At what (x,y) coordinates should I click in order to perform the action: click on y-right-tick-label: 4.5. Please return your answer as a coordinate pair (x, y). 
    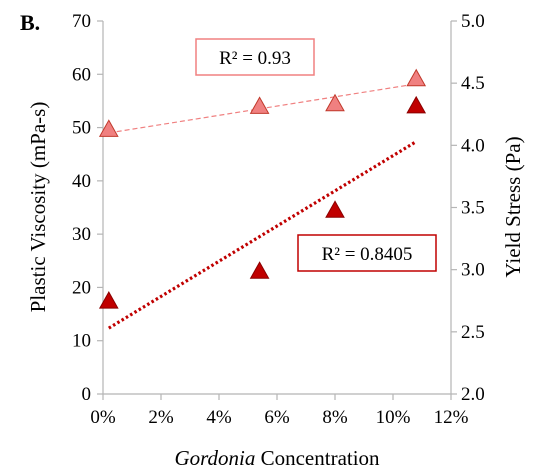
    Looking at the image, I should click on (473, 83).